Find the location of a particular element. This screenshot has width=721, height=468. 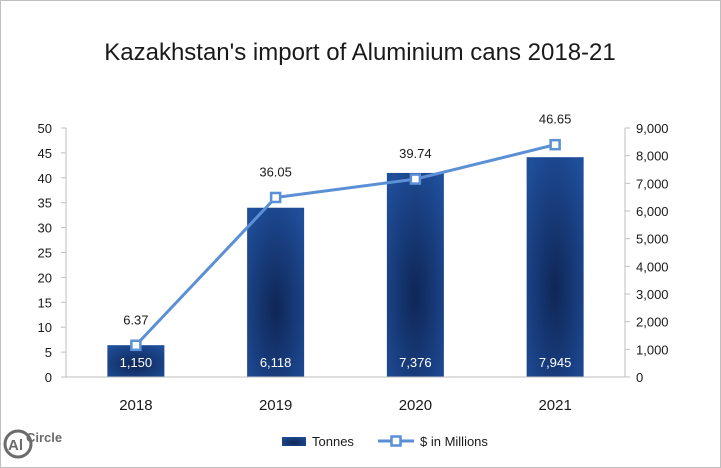

legend-swatch-marker is located at coordinates (396, 441).